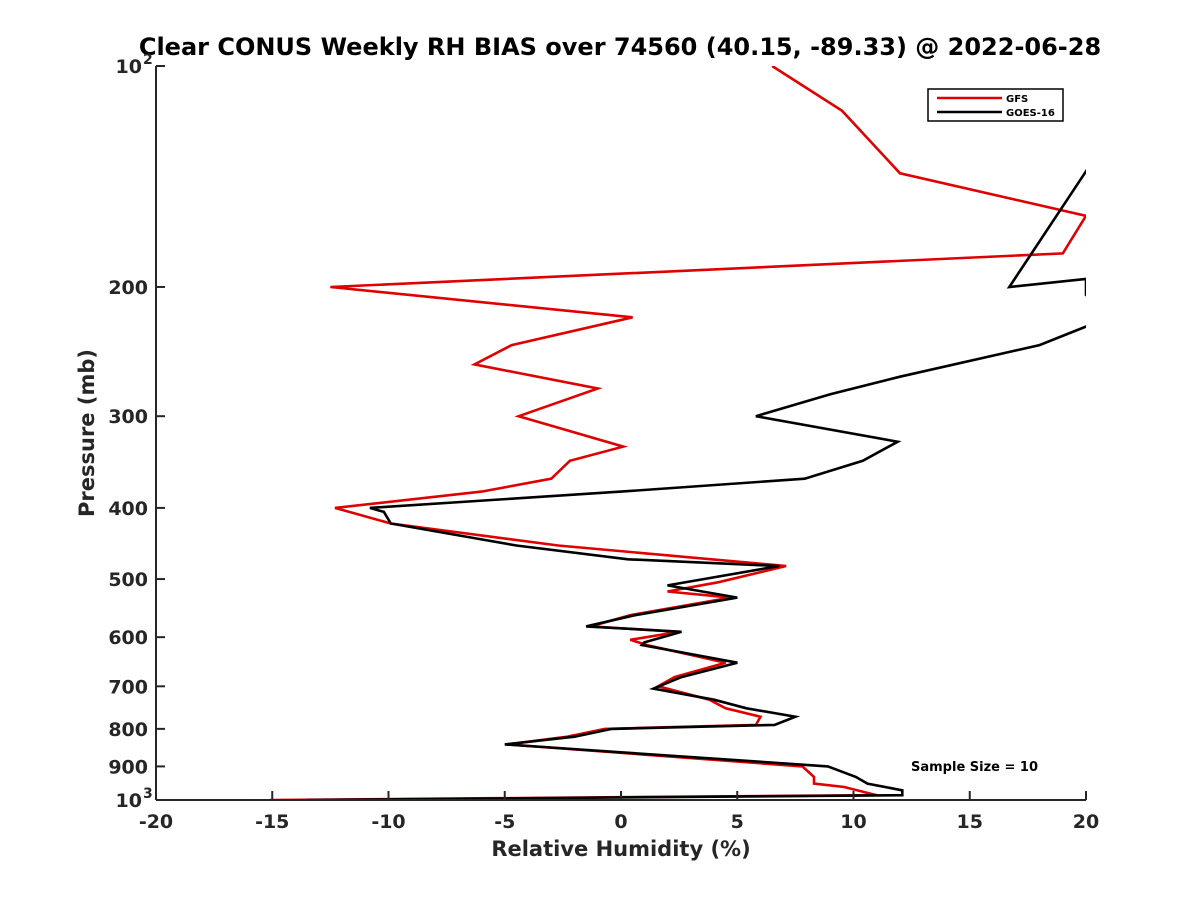 This screenshot has width=1200, height=900. Describe the element at coordinates (1030, 113) in the screenshot. I see `legend-label-goes-16: GOES-16` at that location.